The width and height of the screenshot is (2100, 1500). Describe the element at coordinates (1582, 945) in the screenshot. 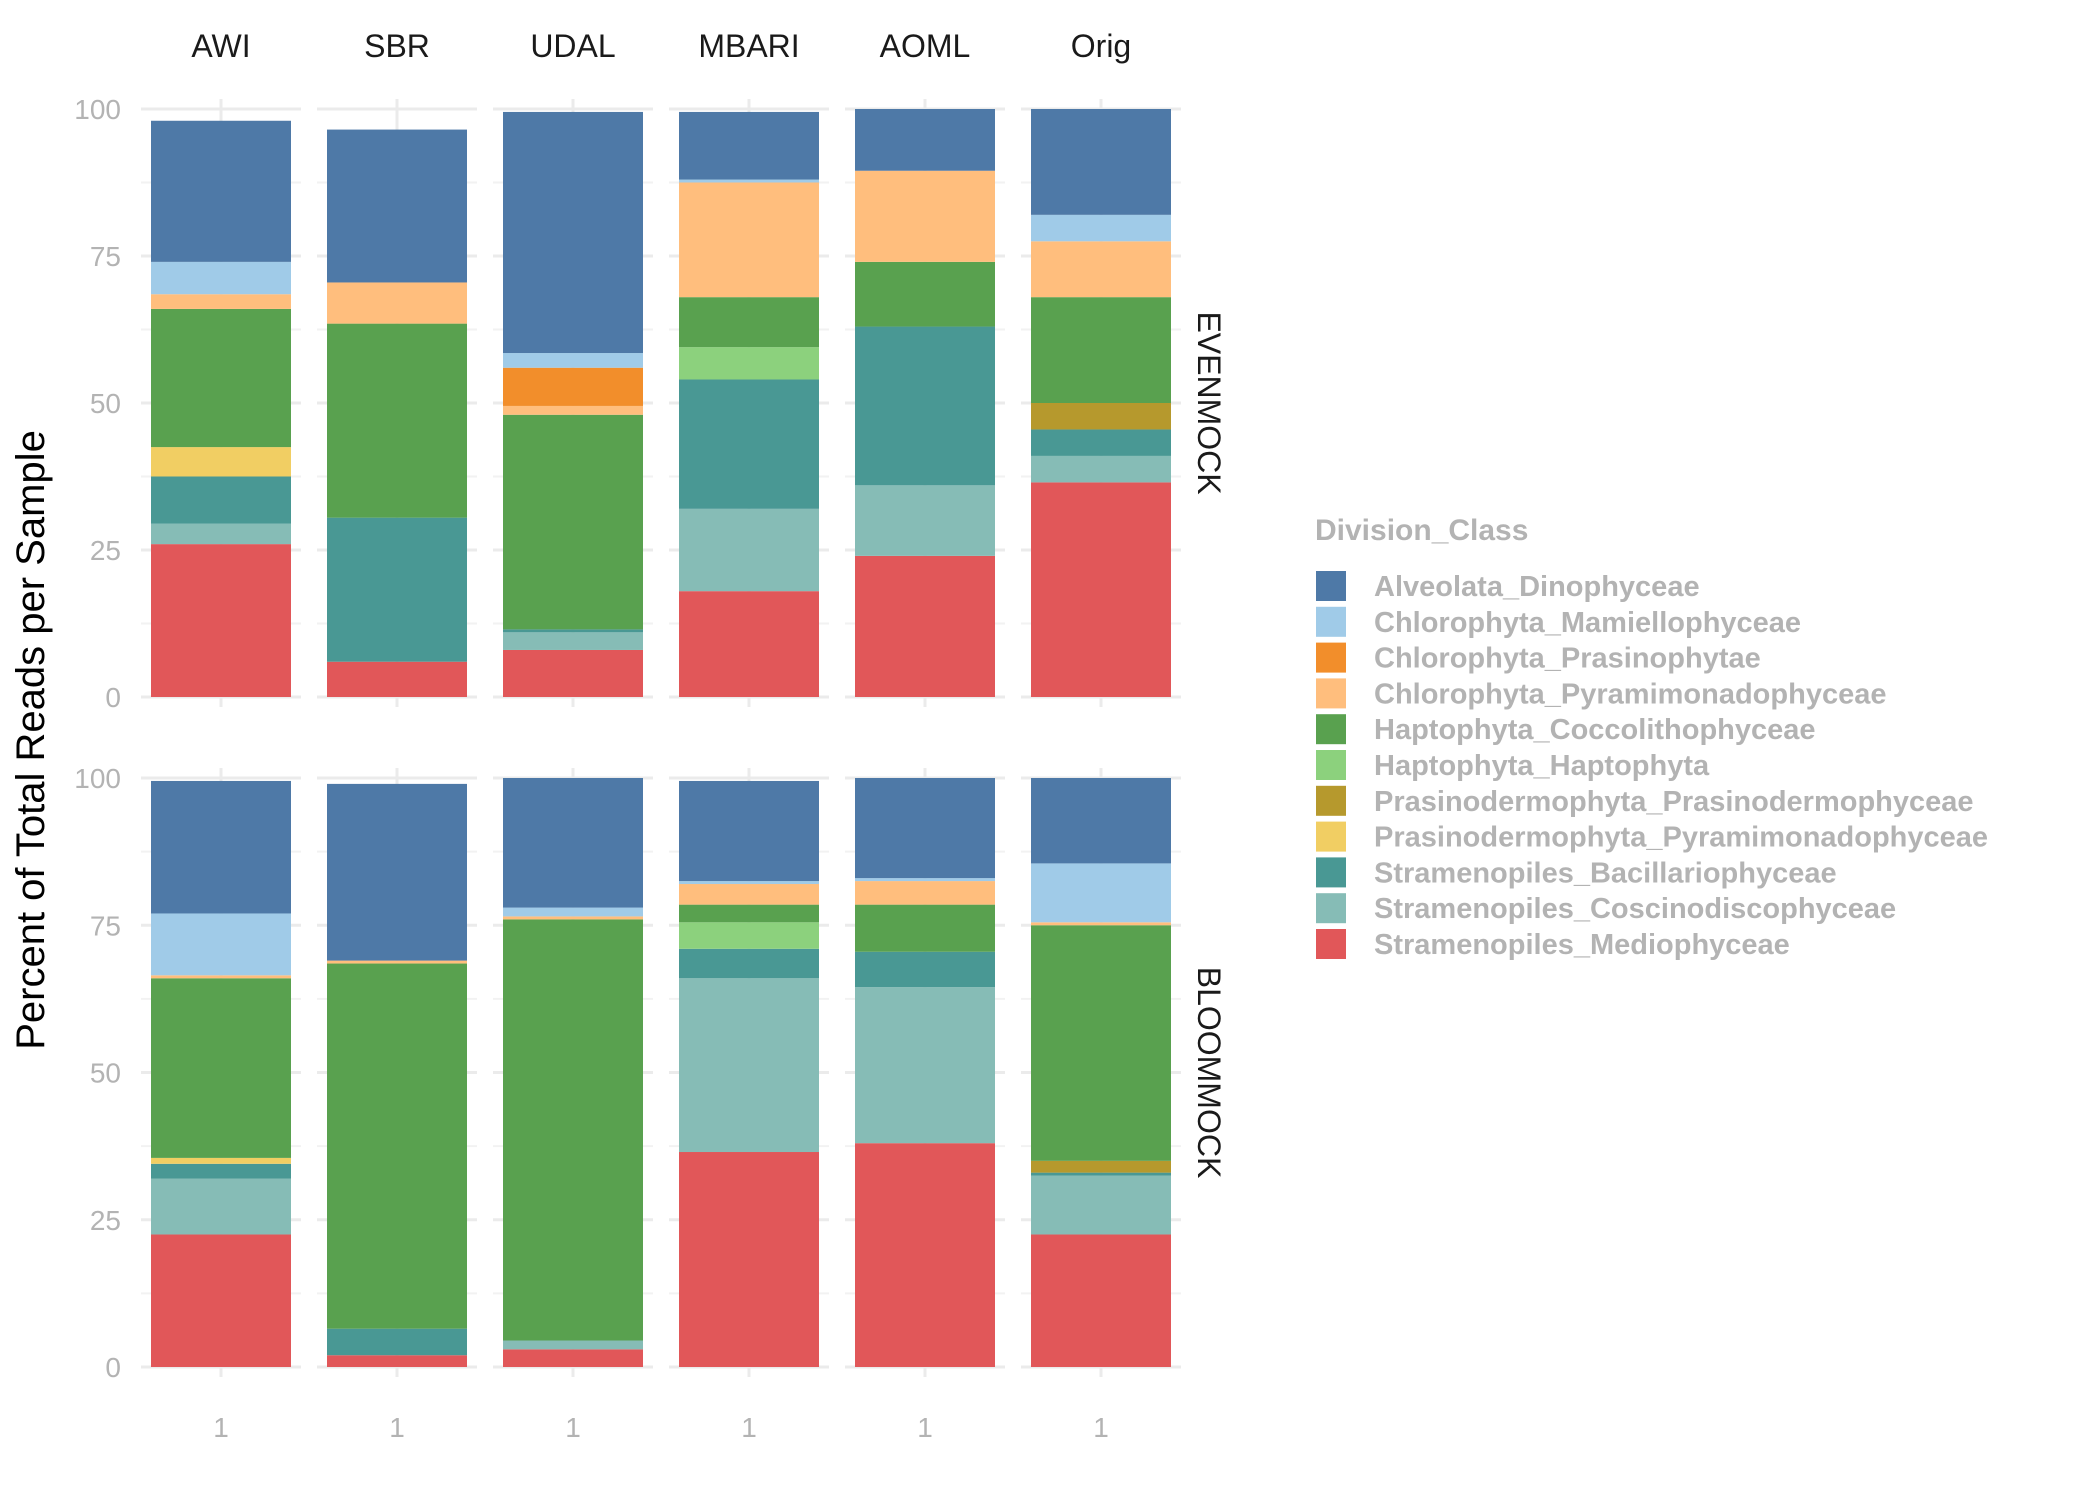

I see `legend-label: Stramenopiles_Mediophyceae` at that location.